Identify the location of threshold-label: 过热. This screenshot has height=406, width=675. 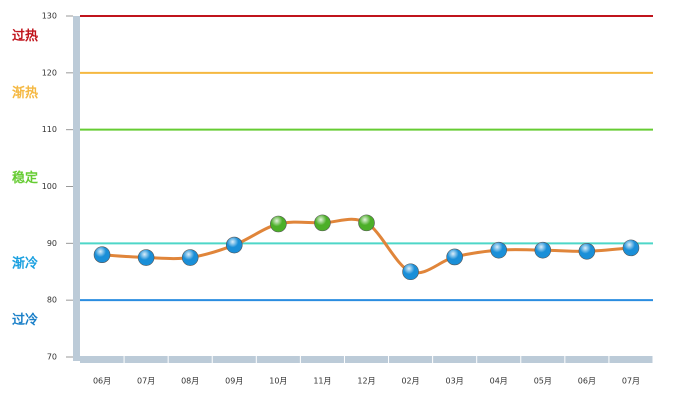
(25, 36).